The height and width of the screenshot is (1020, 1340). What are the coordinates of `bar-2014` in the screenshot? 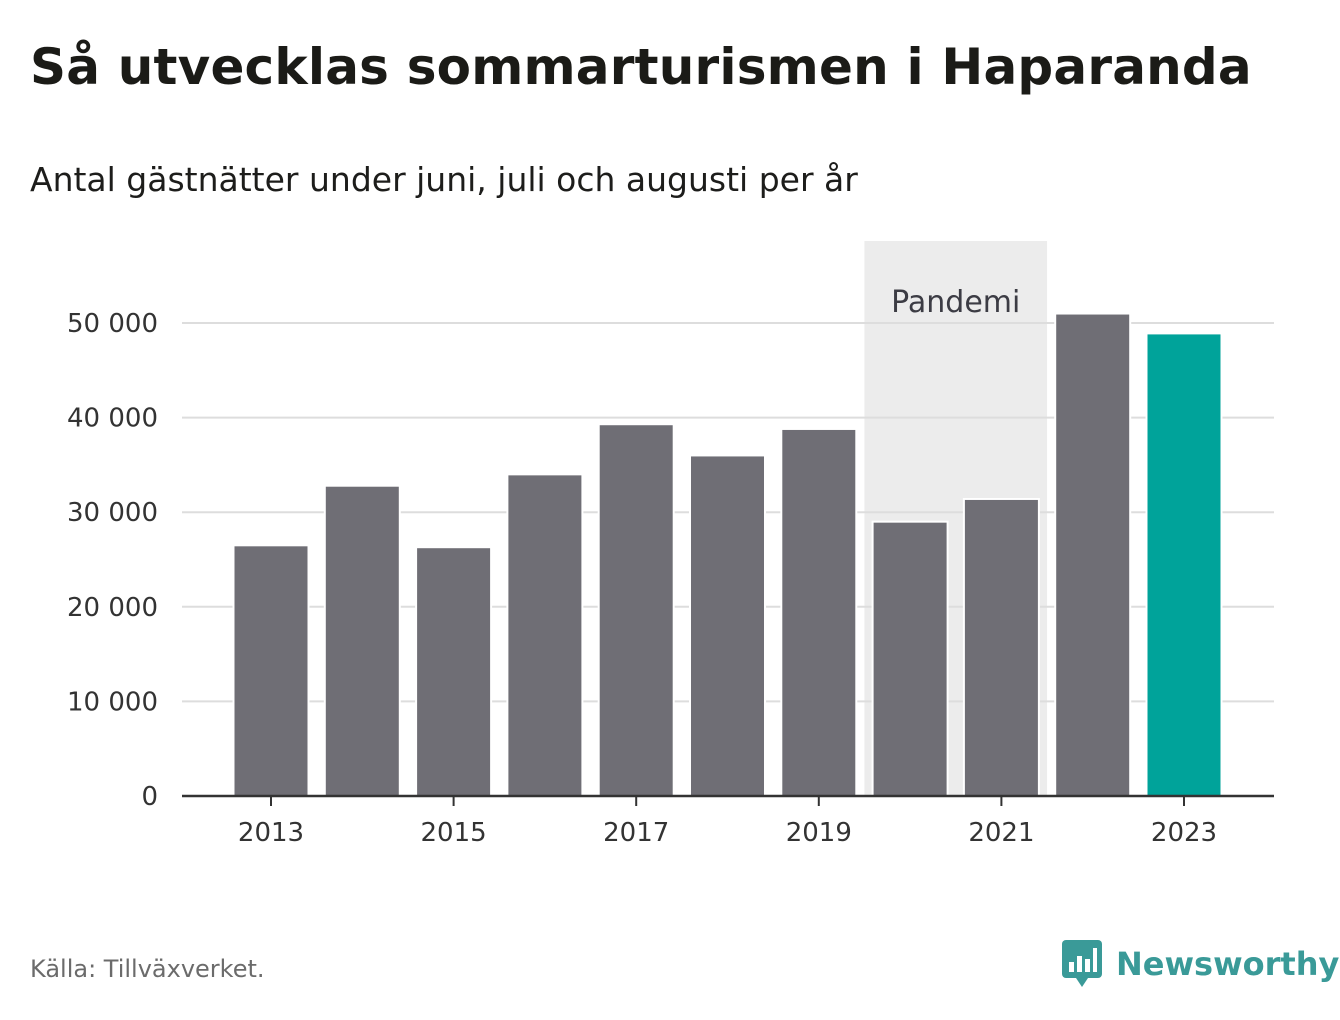 It's located at (362, 640).